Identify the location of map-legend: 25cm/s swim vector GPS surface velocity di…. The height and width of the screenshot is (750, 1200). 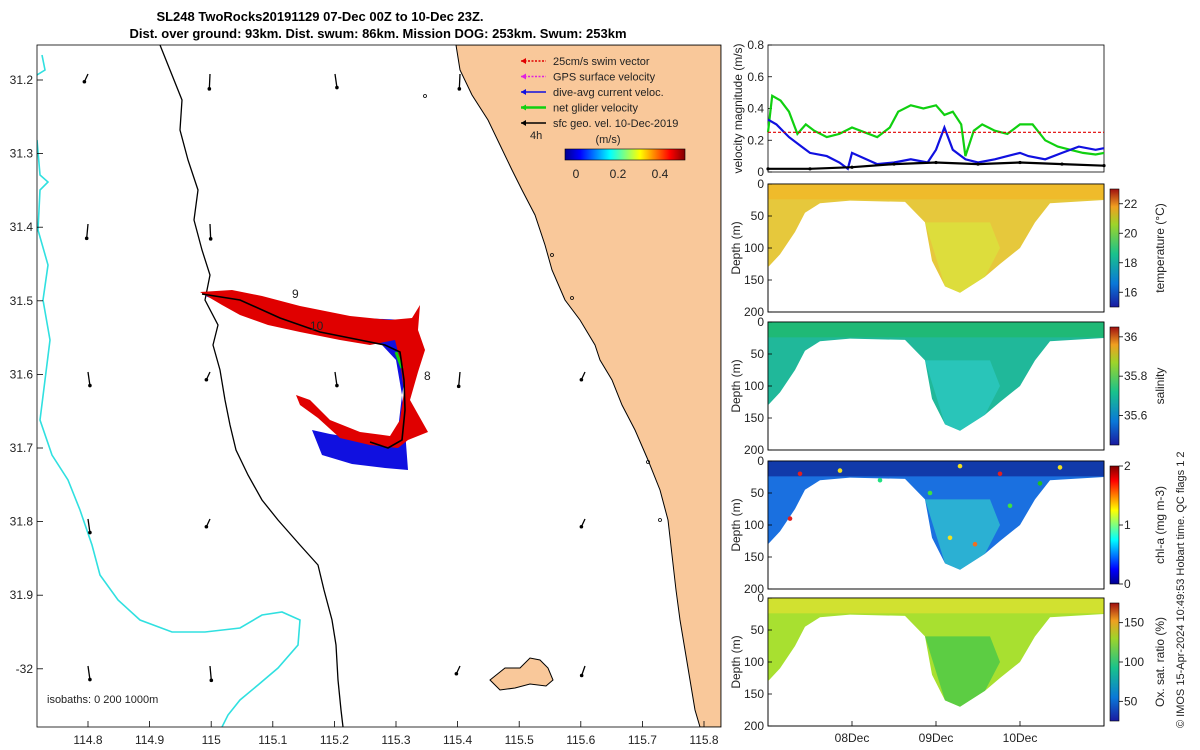
(603, 118).